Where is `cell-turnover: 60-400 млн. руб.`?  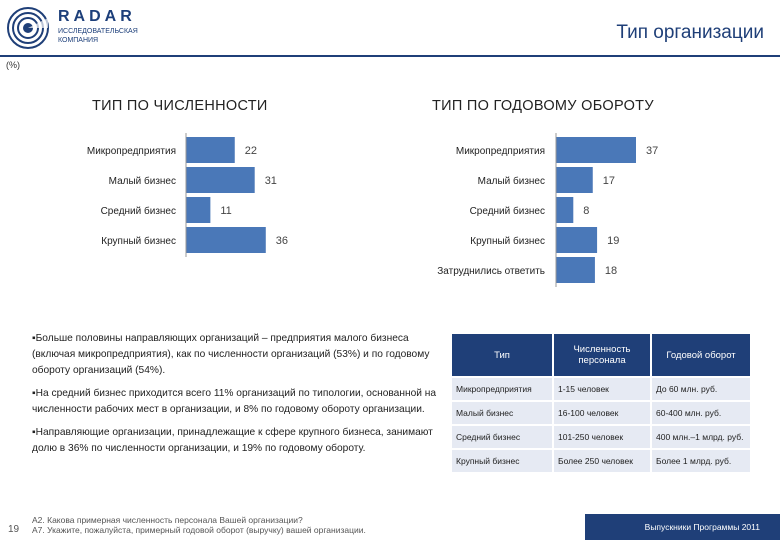 cell-turnover: 60-400 млн. руб. is located at coordinates (701, 413).